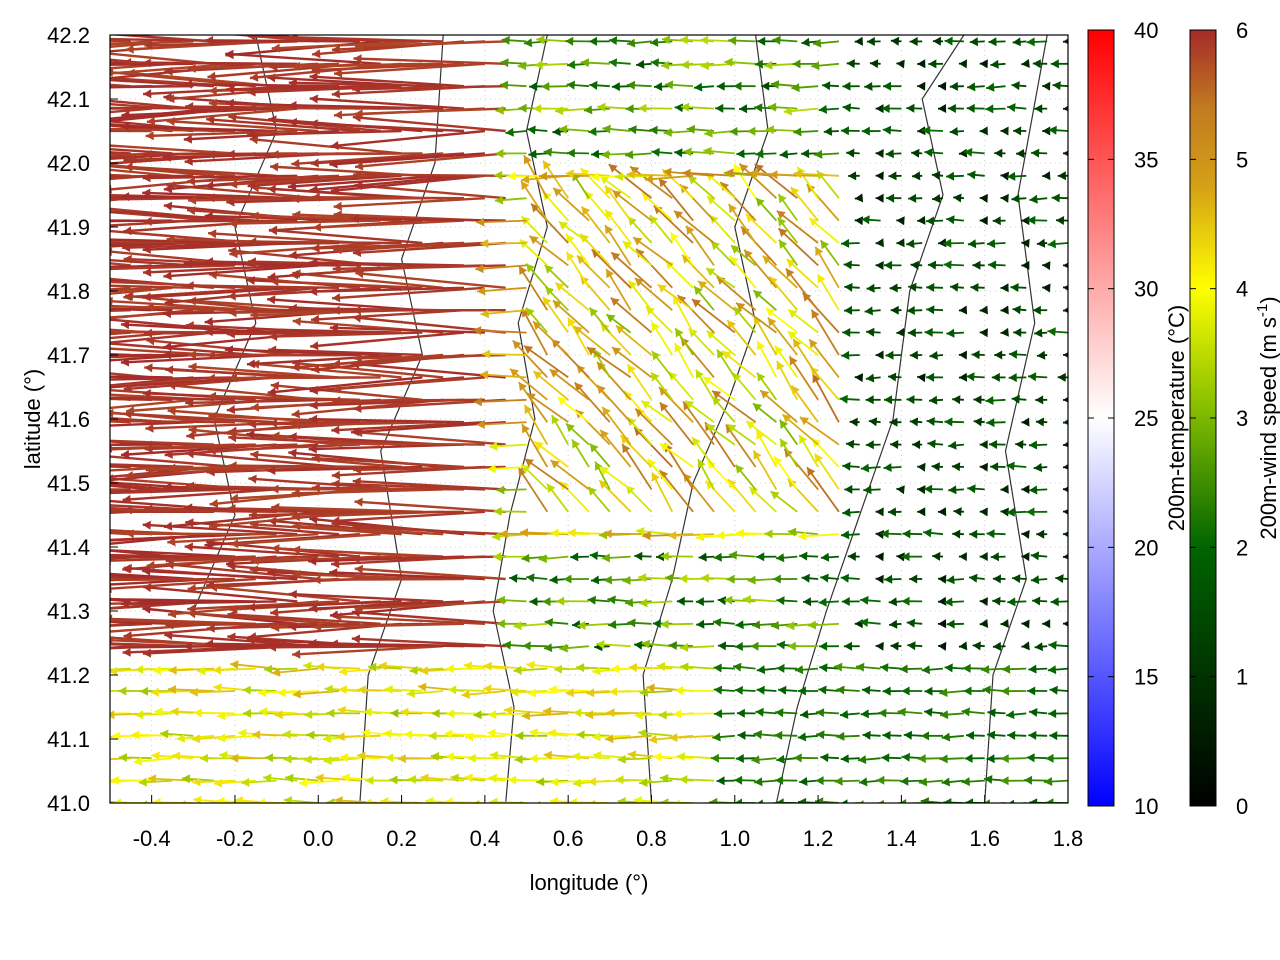 This screenshot has width=1280, height=960. What do you see at coordinates (1242, 159) in the screenshot?
I see `wind_speed-colorbar-tick-label: 5` at bounding box center [1242, 159].